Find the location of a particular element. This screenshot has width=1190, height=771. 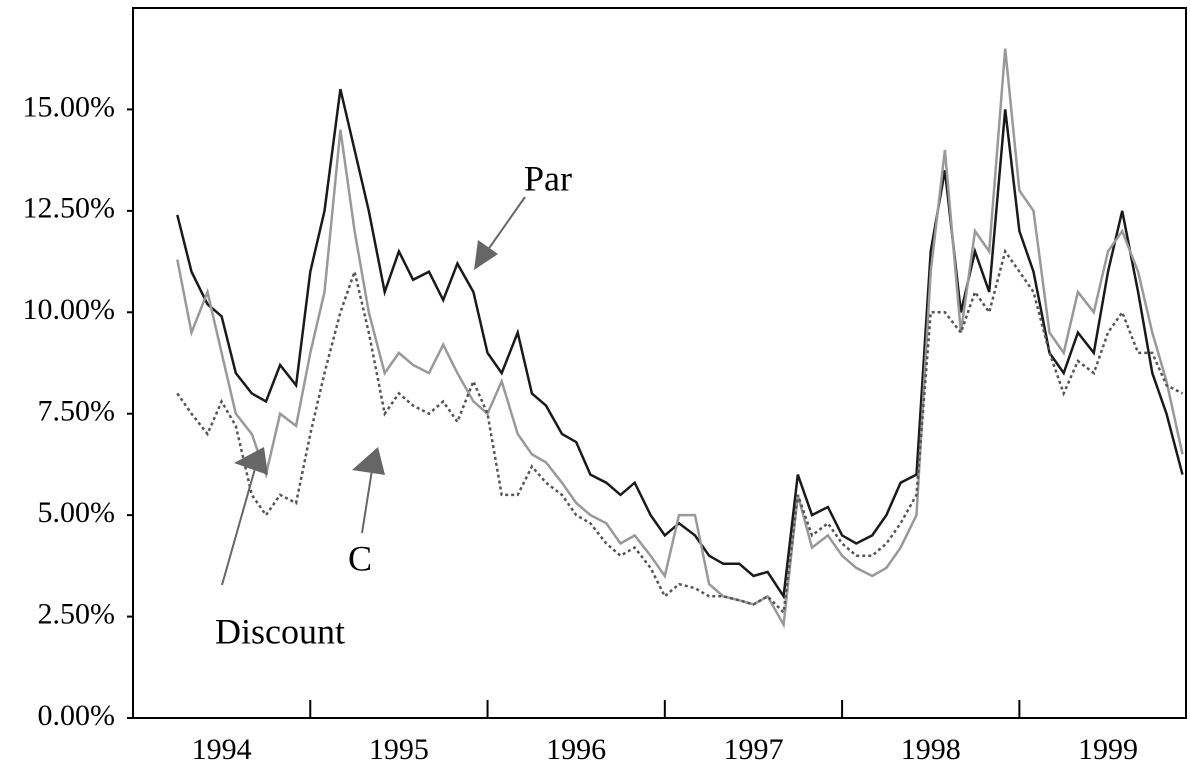

annotation: C is located at coordinates (360, 558).